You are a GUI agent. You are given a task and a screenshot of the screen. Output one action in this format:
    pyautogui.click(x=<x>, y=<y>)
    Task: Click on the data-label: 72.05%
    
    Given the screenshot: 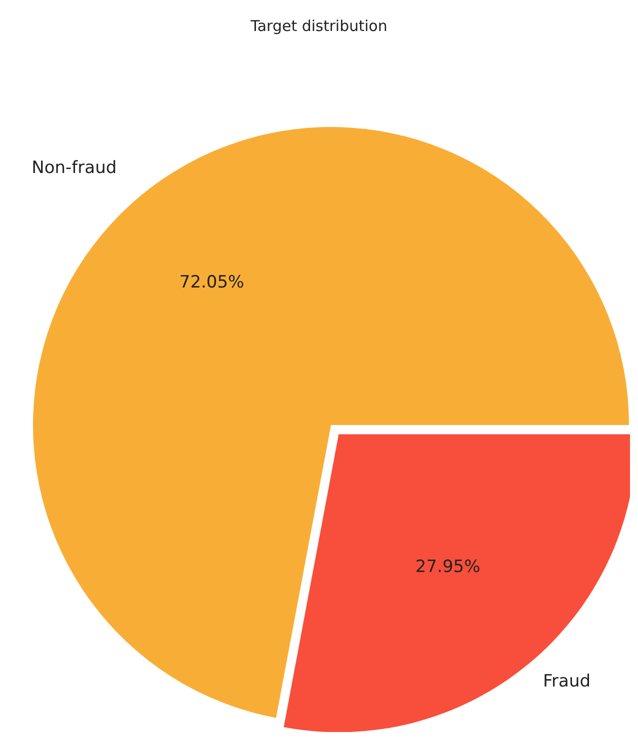 What is the action you would take?
    pyautogui.click(x=211, y=282)
    